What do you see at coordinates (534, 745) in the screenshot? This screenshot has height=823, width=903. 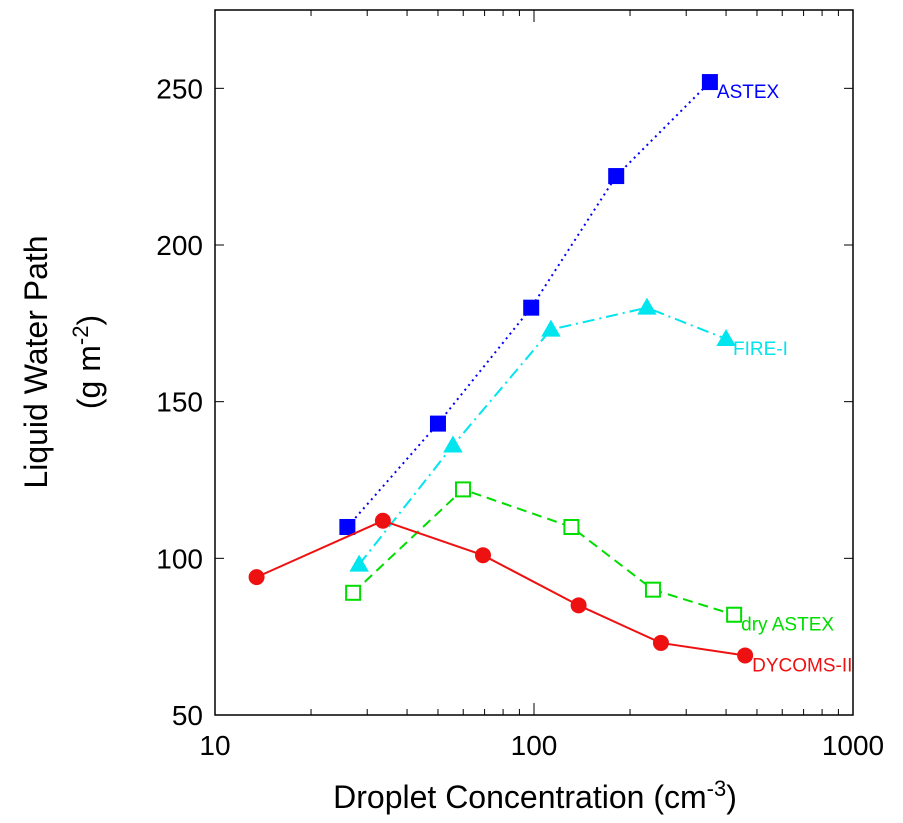 I see `x-tick-label: 100` at bounding box center [534, 745].